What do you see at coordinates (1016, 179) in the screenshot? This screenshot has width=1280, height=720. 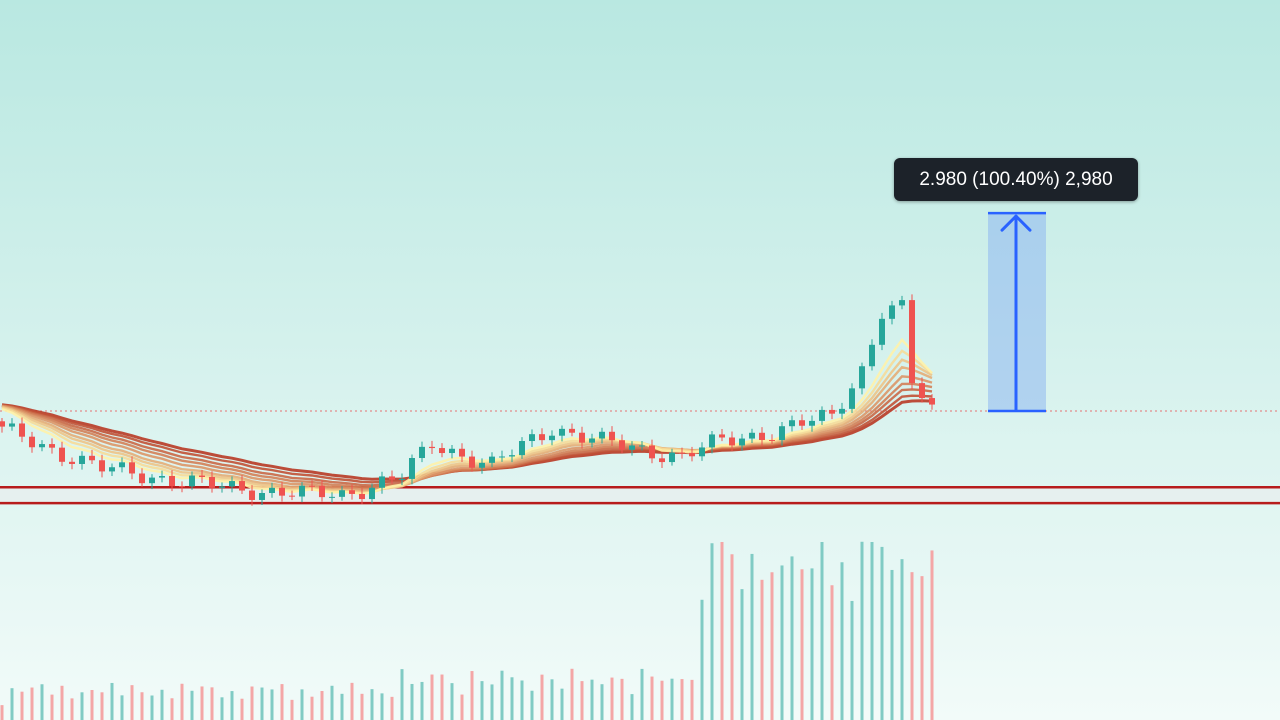 I see `measure-label: 2.980 (100.40%) 2,980` at bounding box center [1016, 179].